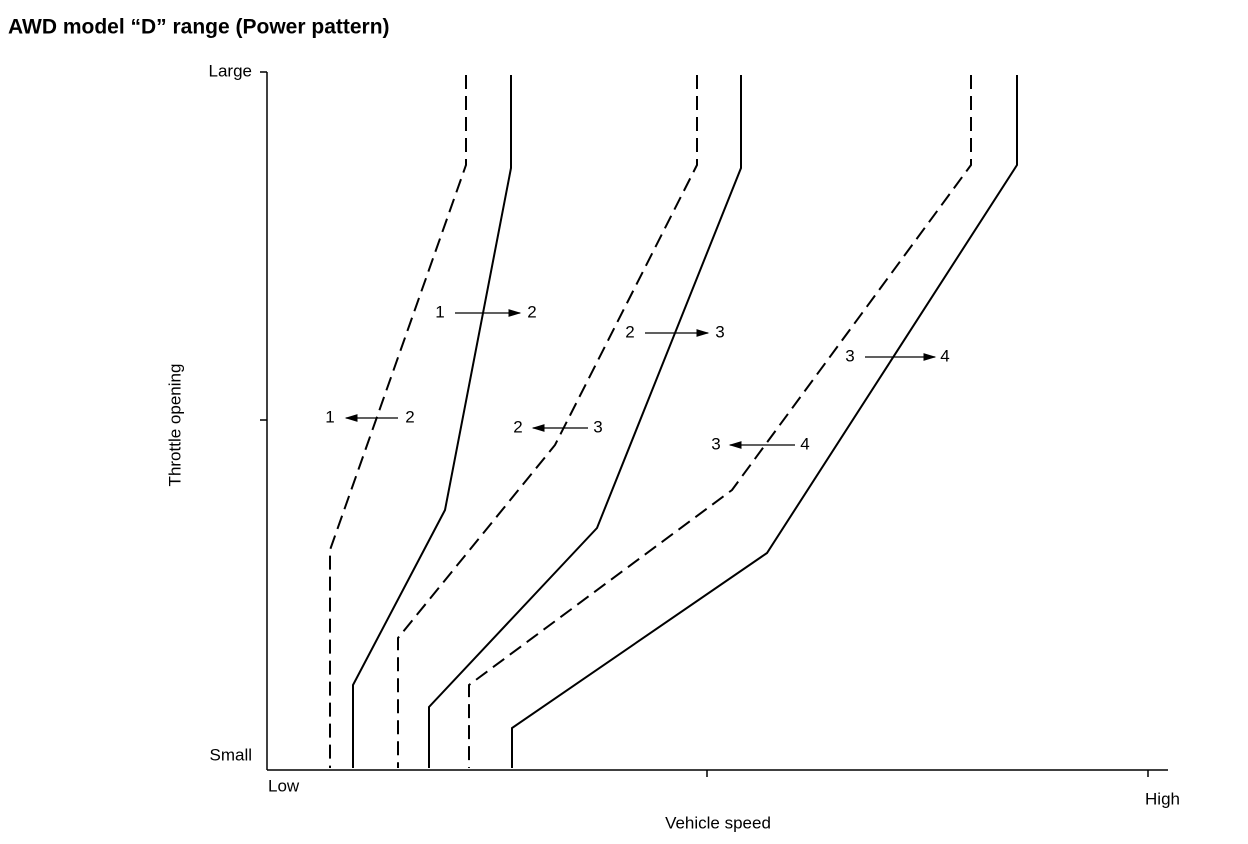  I want to click on title: AWD model “D” range (Power pattern), so click(199, 27).